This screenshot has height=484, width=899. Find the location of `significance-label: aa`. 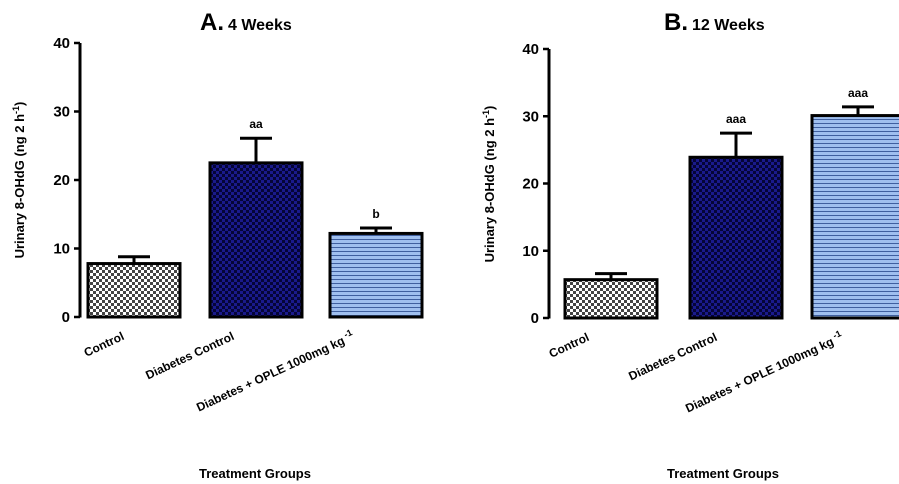

significance-label: aa is located at coordinates (256, 124).